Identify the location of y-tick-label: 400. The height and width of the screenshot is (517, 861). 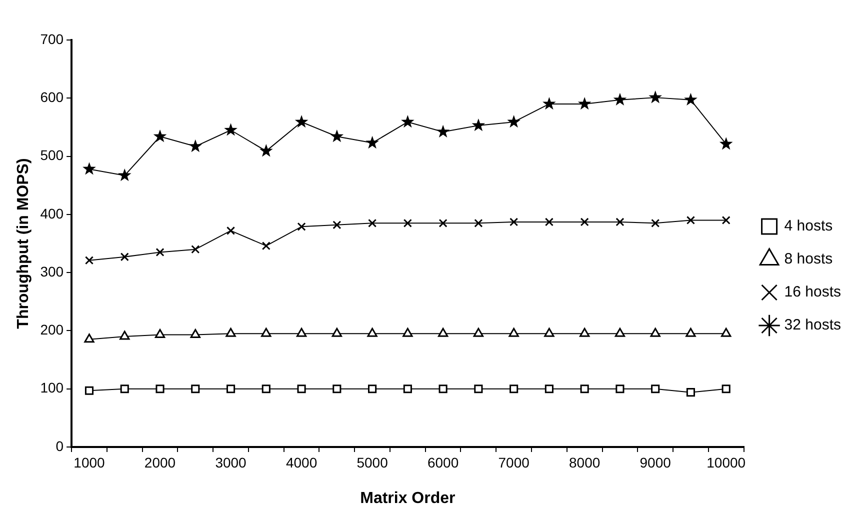
(52, 213).